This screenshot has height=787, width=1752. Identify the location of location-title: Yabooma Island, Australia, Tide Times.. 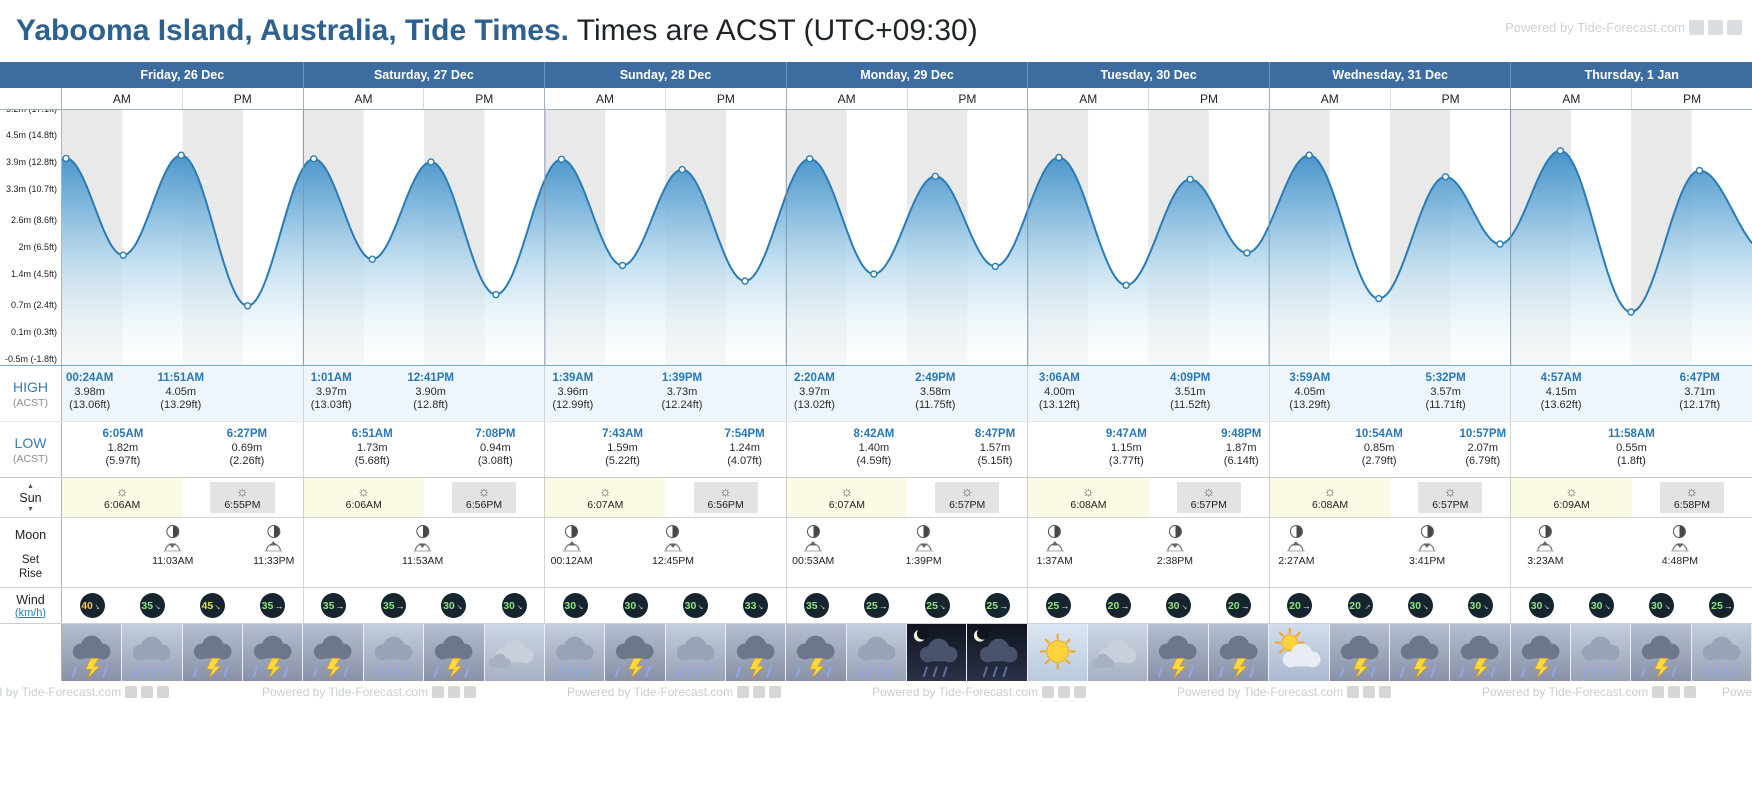
(292, 30).